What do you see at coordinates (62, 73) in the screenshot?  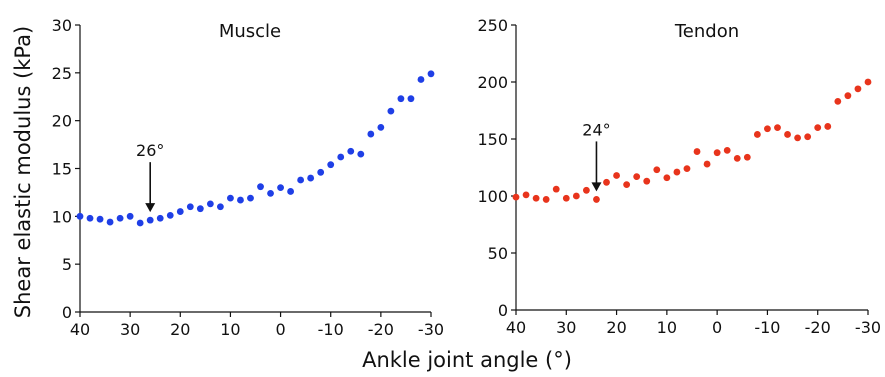 I see `muscle-y-tick-label: 25` at bounding box center [62, 73].